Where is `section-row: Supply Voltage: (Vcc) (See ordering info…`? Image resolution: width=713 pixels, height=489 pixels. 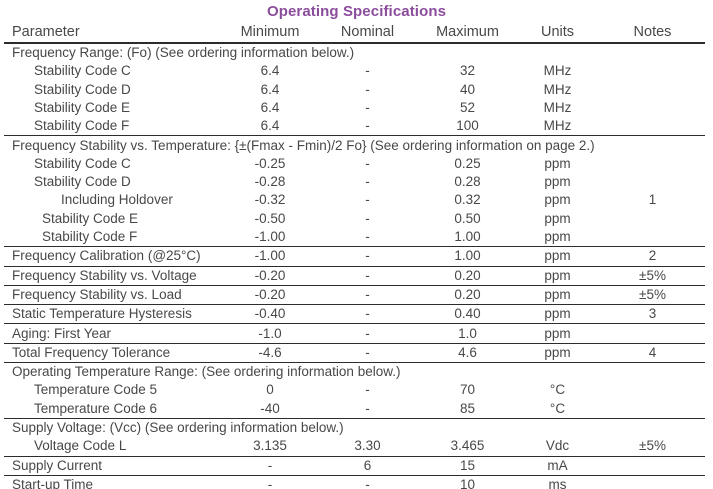 section-row: Supply Voltage: (Vcc) (See ordering info… is located at coordinates (354, 427).